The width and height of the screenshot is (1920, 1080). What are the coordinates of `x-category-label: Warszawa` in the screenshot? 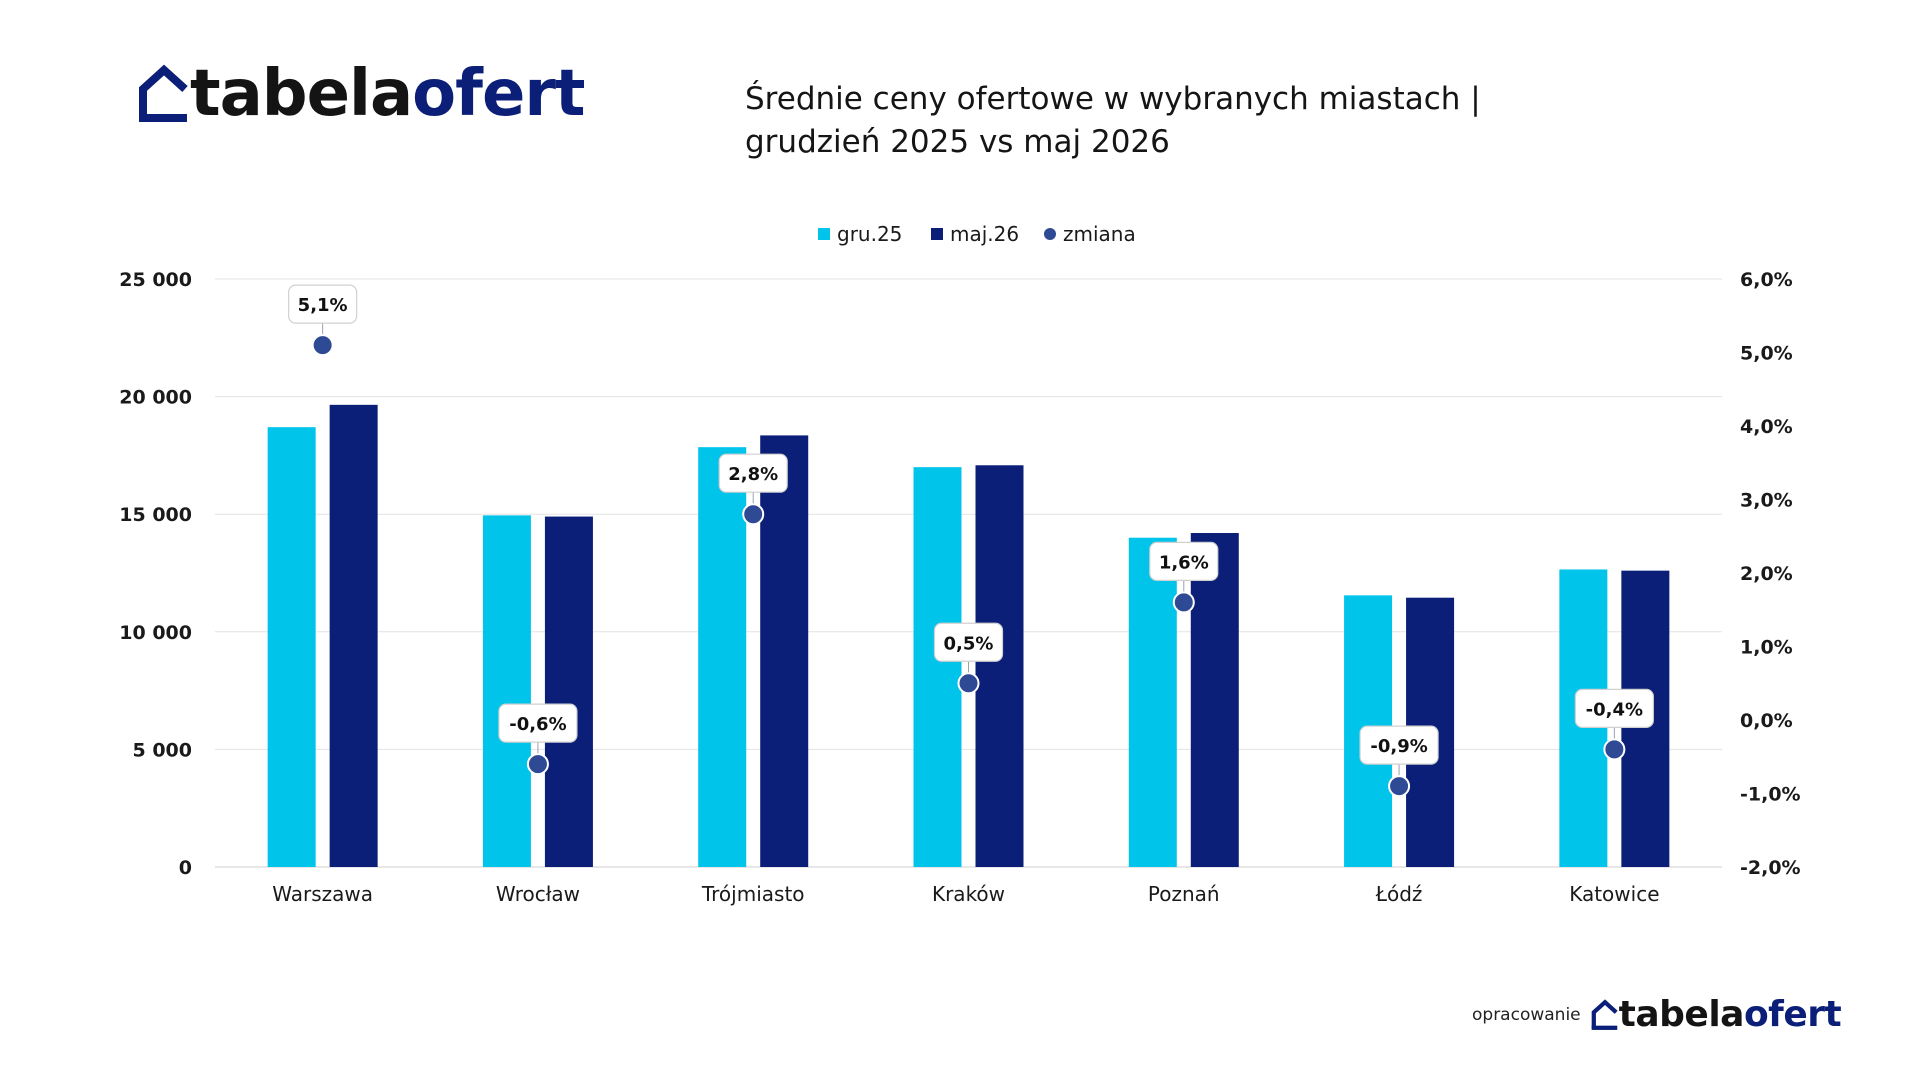 It's located at (322, 894).